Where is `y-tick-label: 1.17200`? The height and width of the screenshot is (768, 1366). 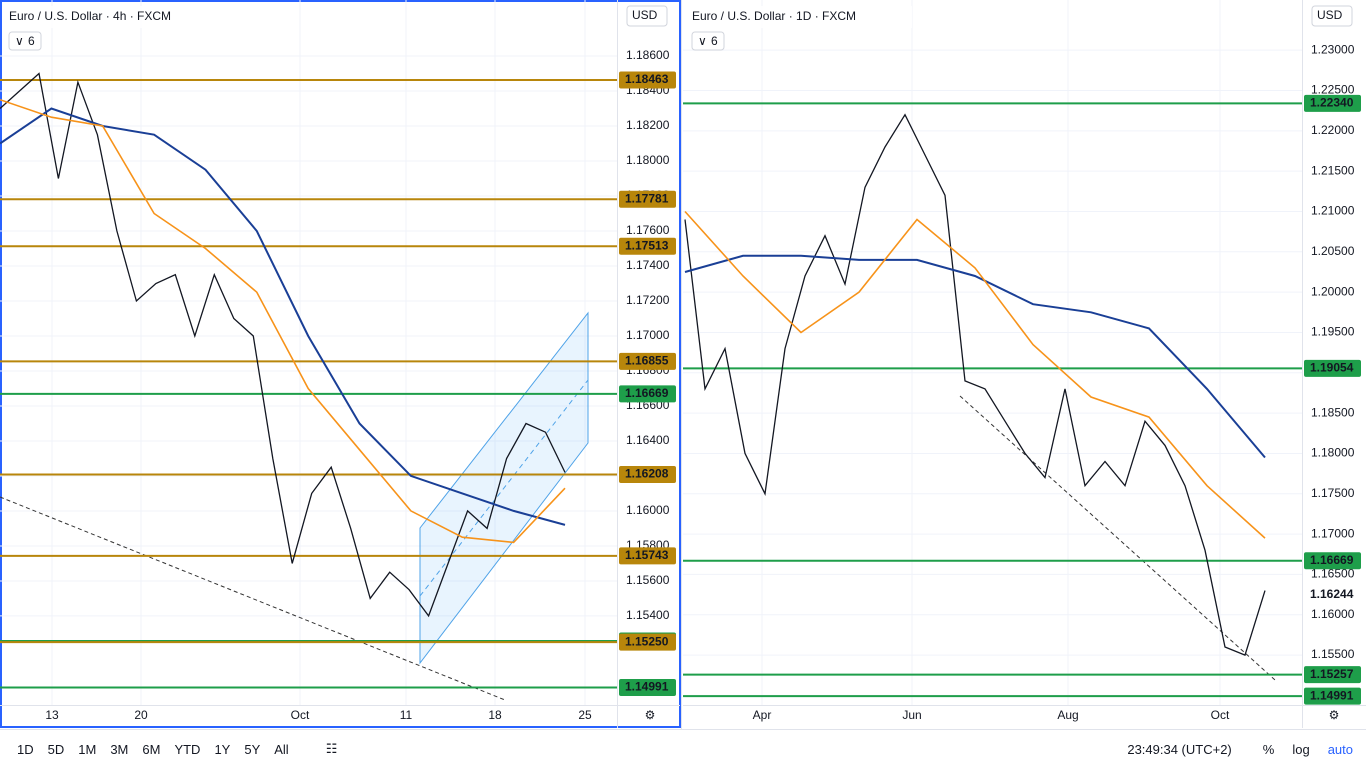
y-tick-label: 1.17200 is located at coordinates (648, 300).